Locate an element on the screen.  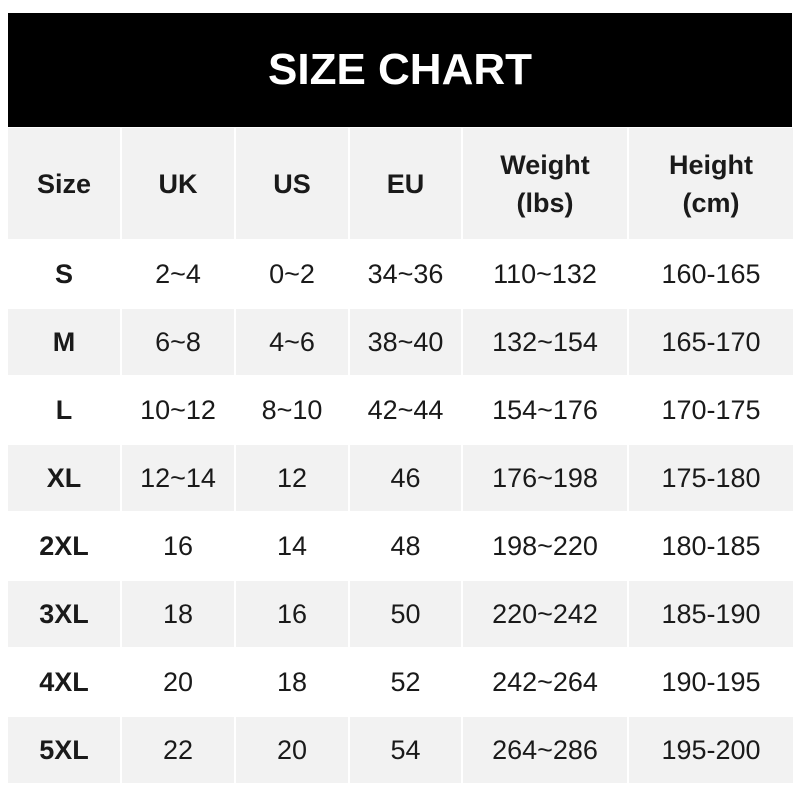
column-header: Height (cm) is located at coordinates (711, 183).